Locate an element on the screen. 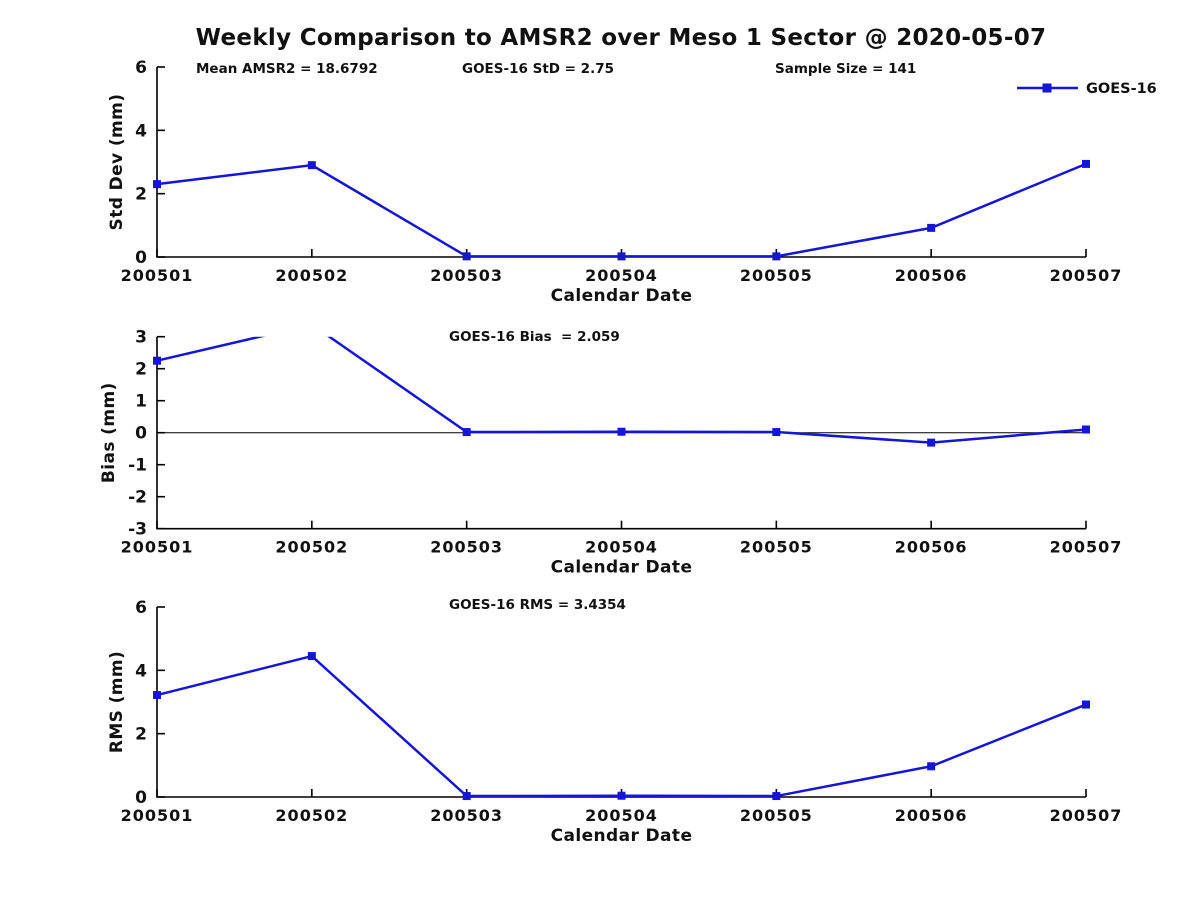 The height and width of the screenshot is (900, 1200). legend: GOES-16 is located at coordinates (1087, 89).